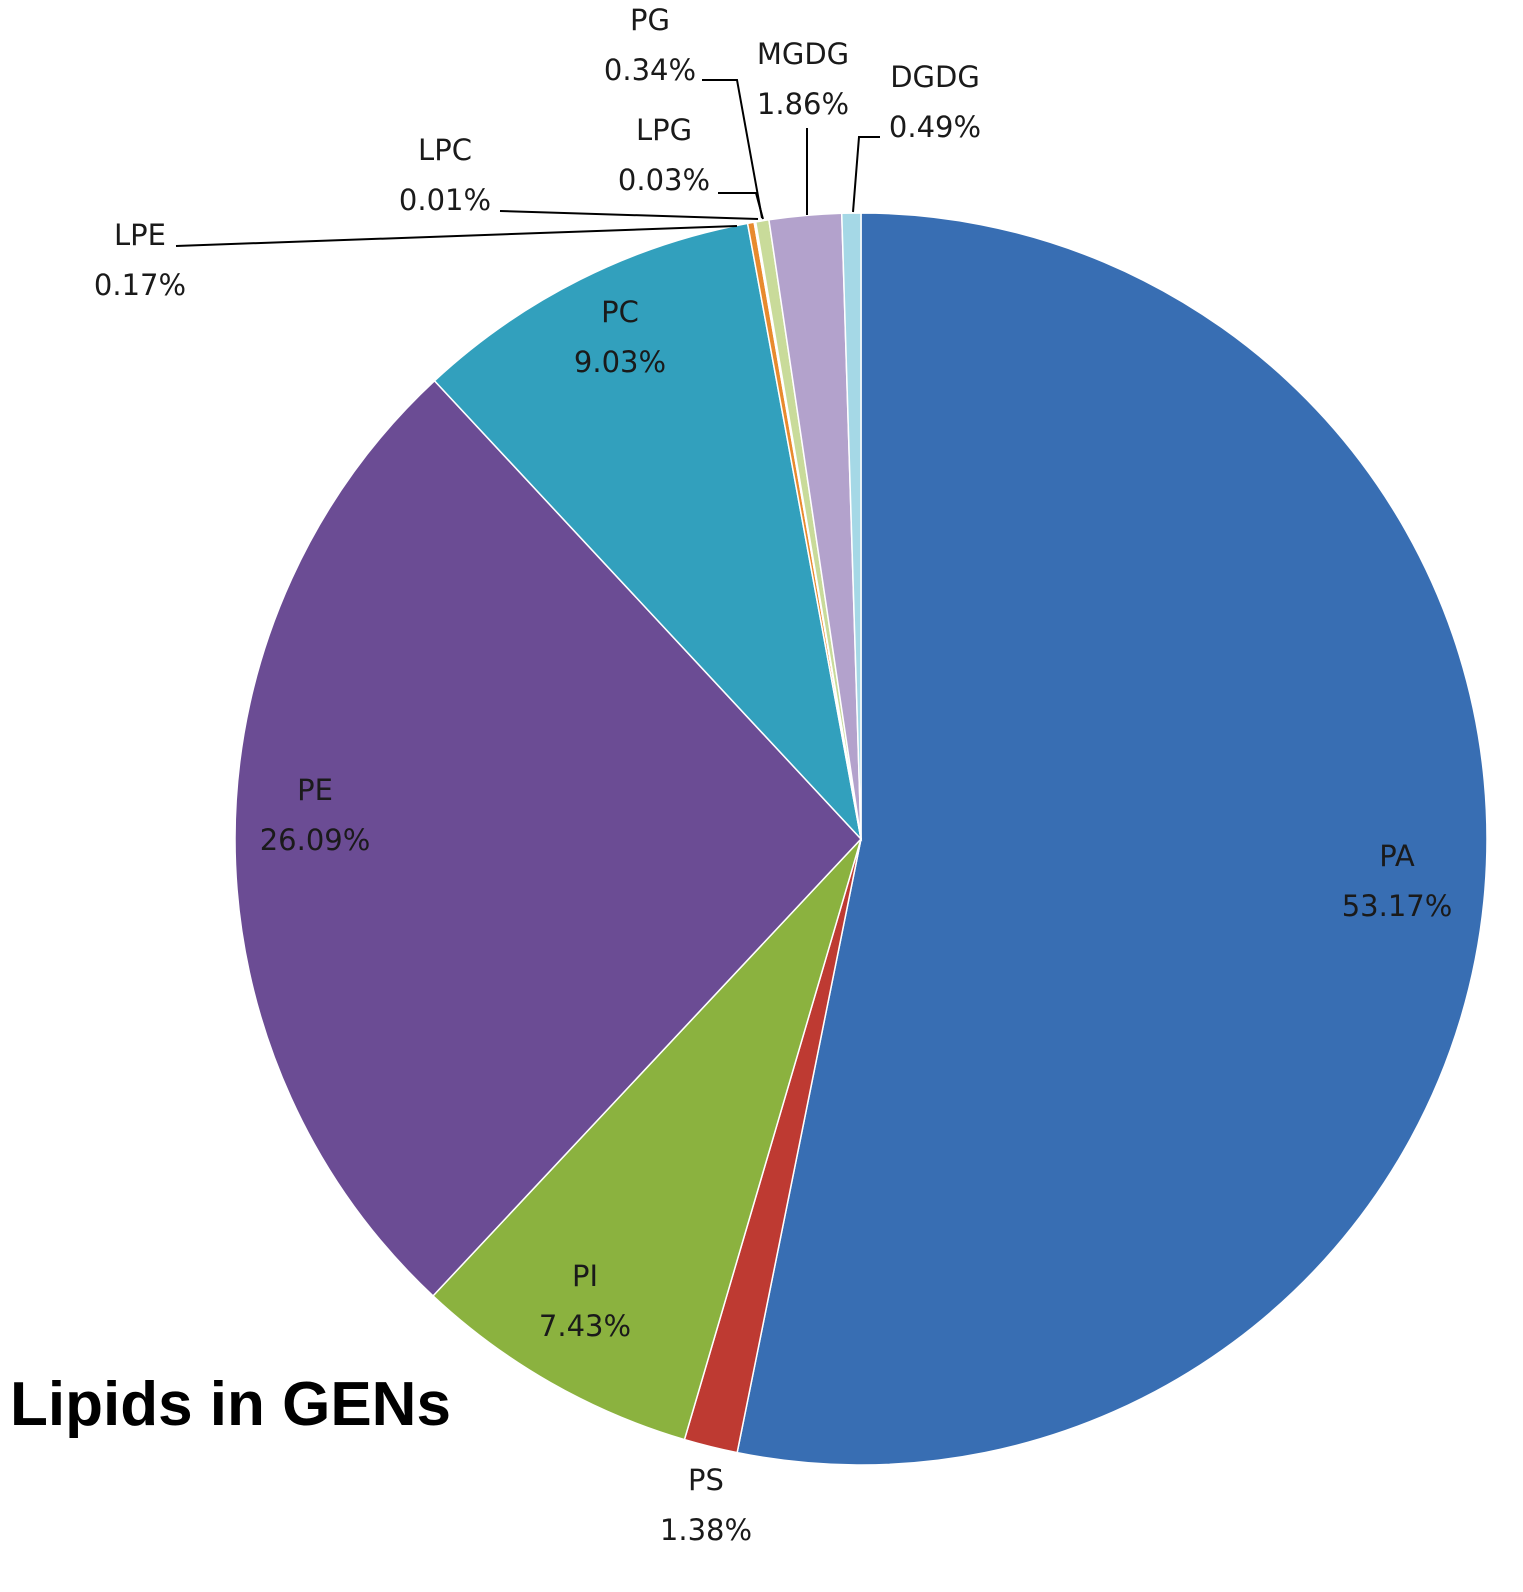 The width and height of the screenshot is (1523, 1592). Describe the element at coordinates (706, 1530) in the screenshot. I see `slice-value-ps: 1.38%` at that location.